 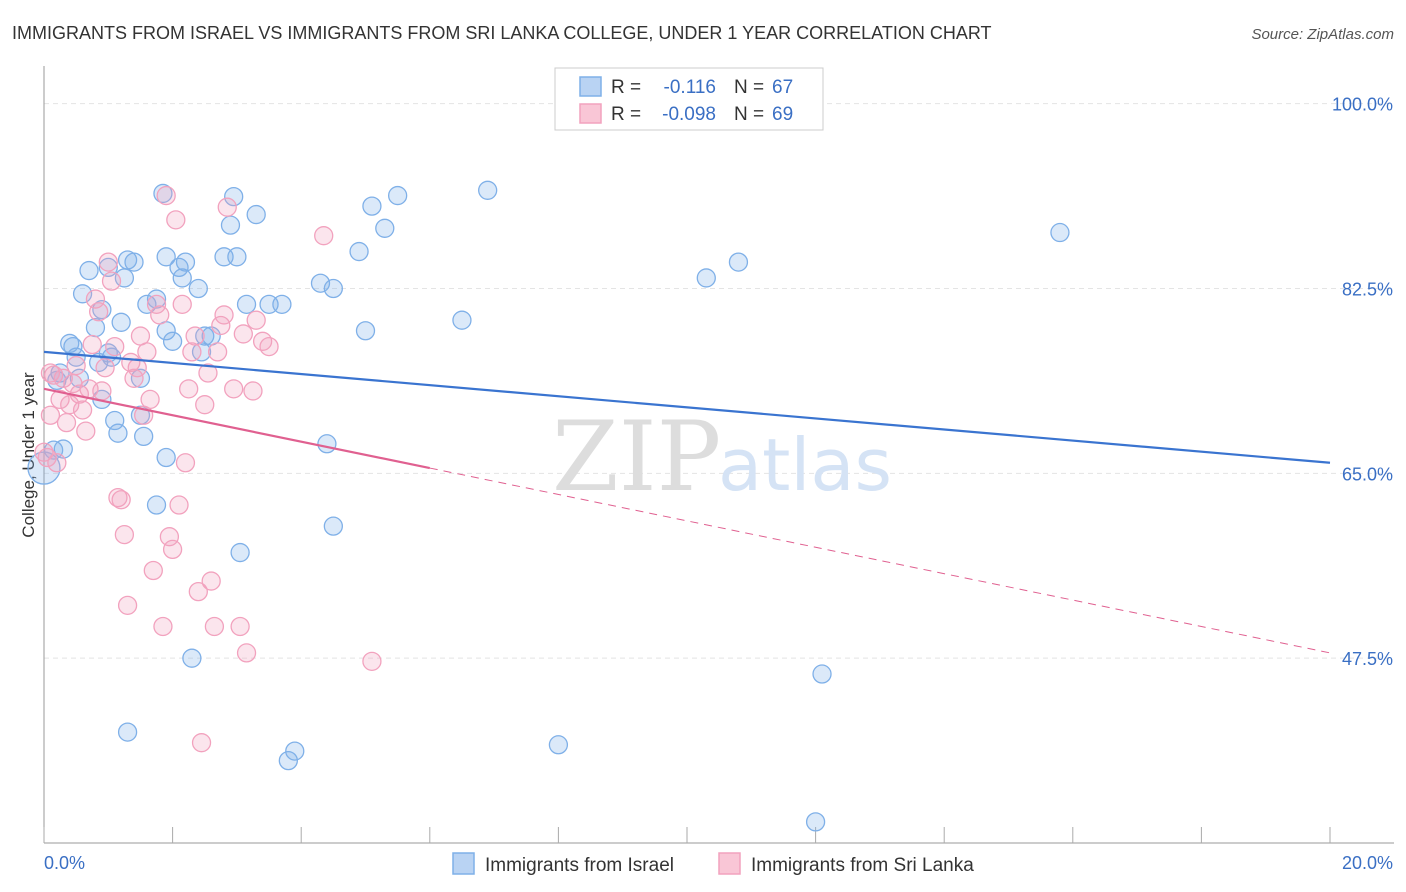 I want to click on watermark-atlas: atlas, so click(x=805, y=465).